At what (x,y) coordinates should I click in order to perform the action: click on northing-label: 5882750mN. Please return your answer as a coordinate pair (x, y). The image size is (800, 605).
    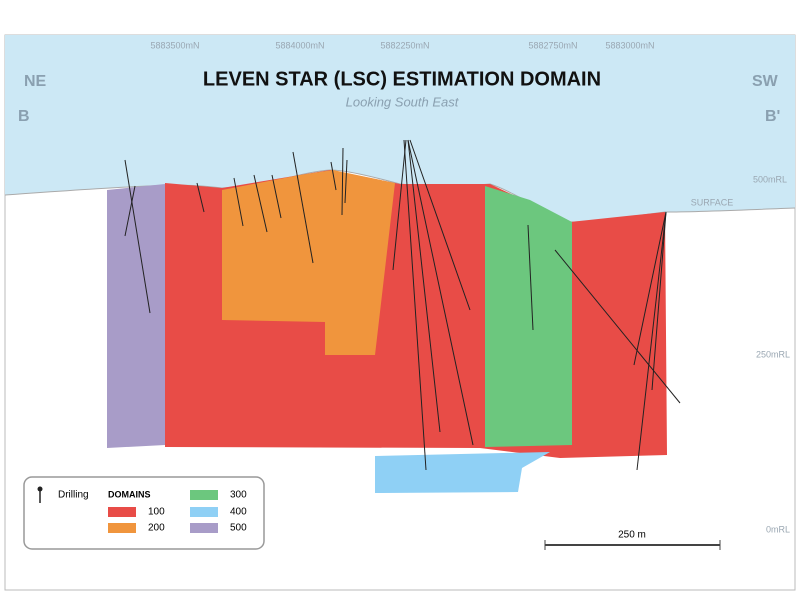
    Looking at the image, I should click on (552, 45).